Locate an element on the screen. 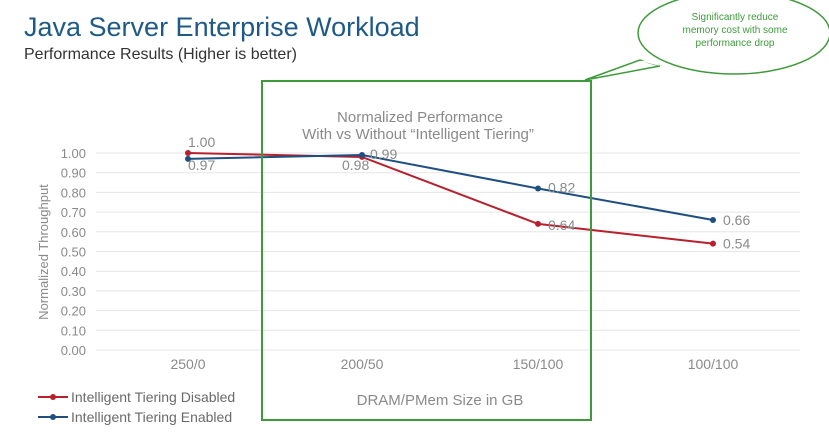  callout-text-line: Significantly reduce is located at coordinates (735, 17).